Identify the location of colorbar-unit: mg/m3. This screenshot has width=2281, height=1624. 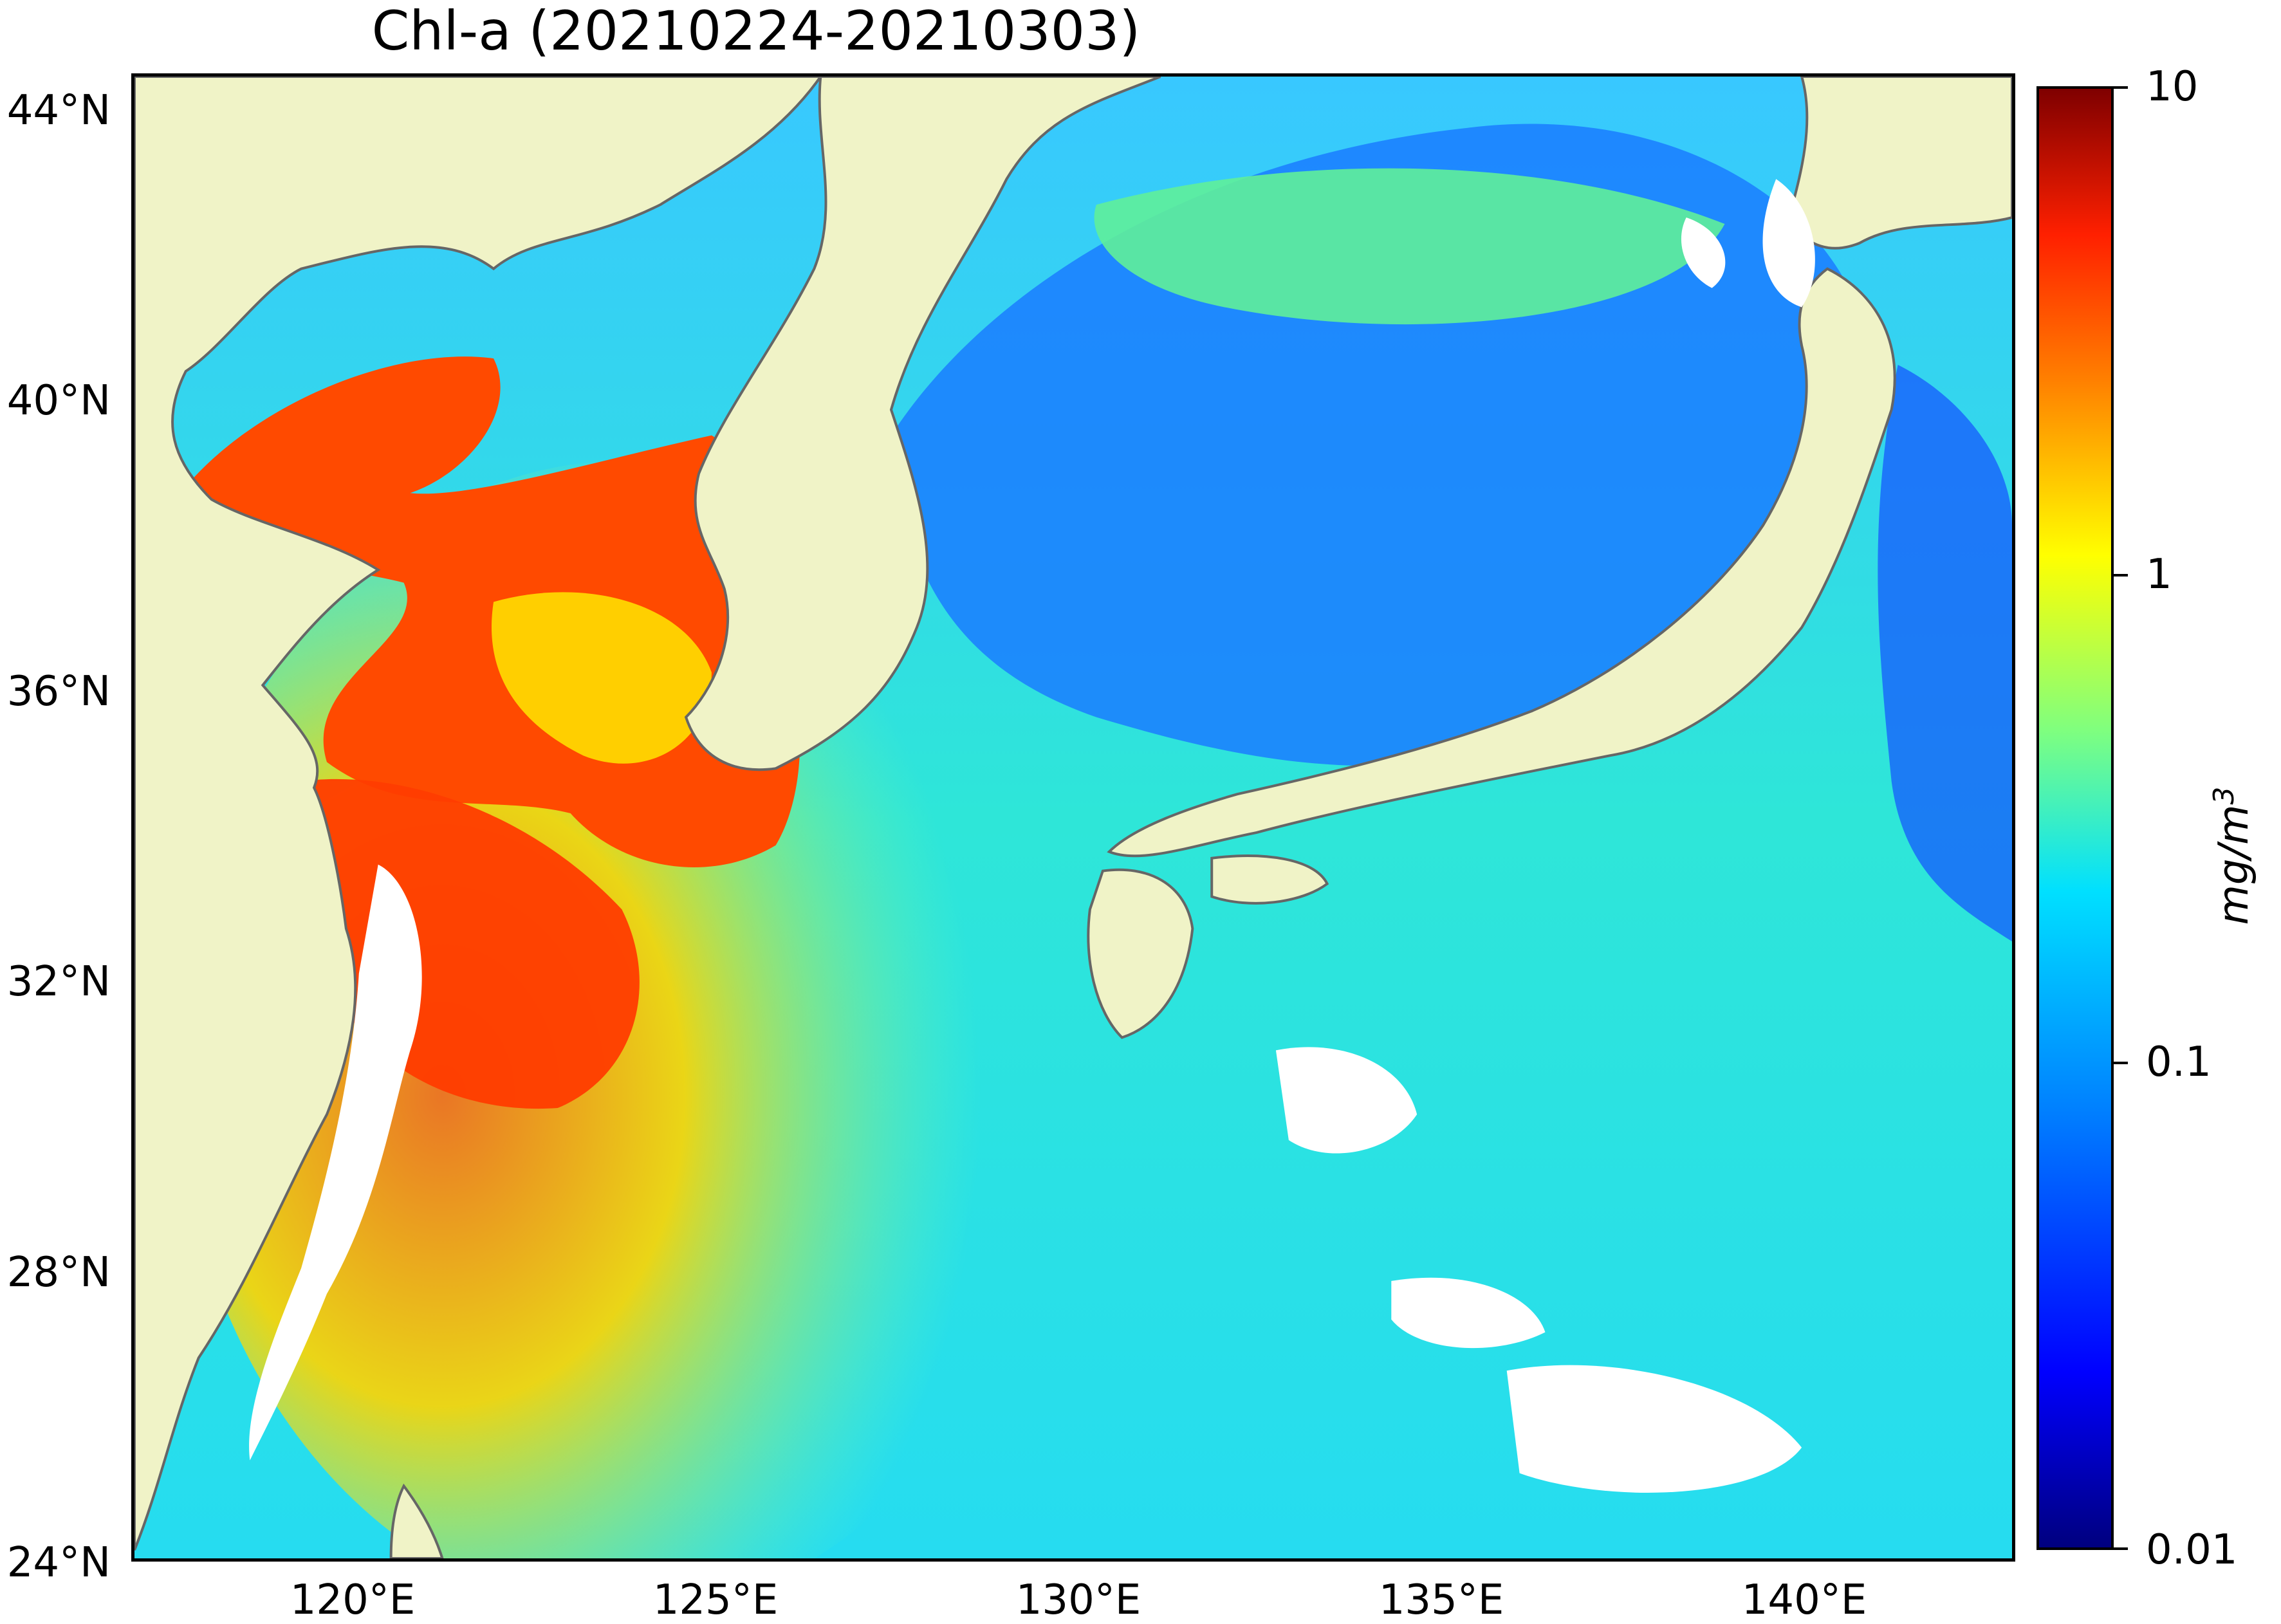
(2233, 856).